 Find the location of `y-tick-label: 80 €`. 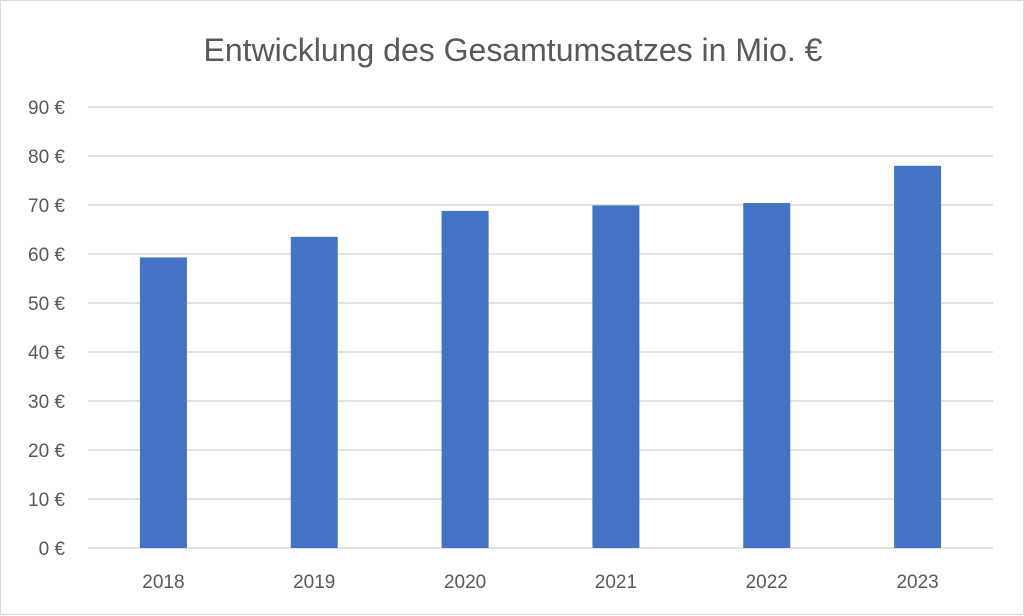

y-tick-label: 80 € is located at coordinates (46, 157).